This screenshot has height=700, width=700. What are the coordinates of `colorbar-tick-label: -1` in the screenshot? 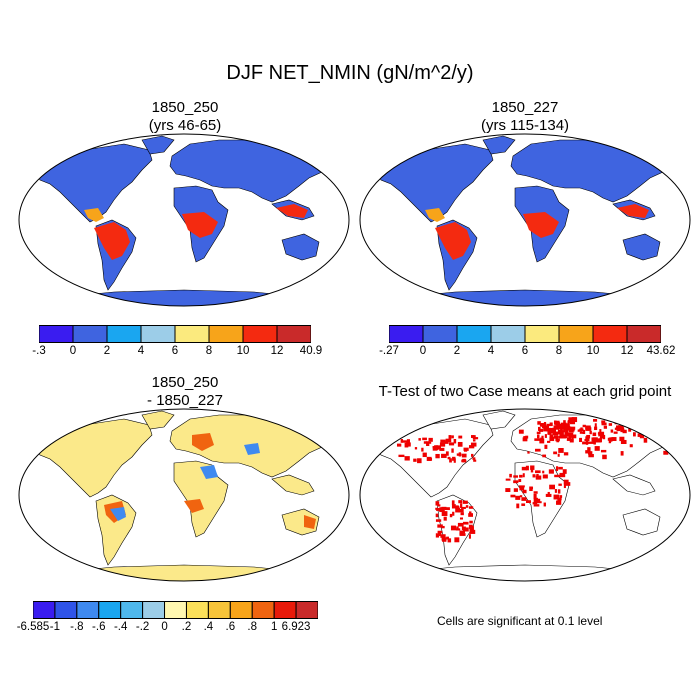 It's located at (55, 627).